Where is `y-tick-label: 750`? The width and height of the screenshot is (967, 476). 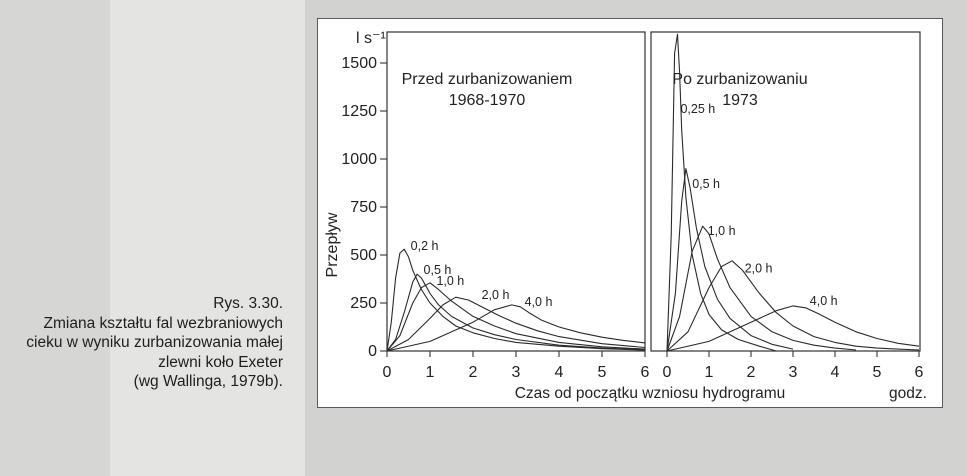
y-tick-label: 750 is located at coordinates (363, 207).